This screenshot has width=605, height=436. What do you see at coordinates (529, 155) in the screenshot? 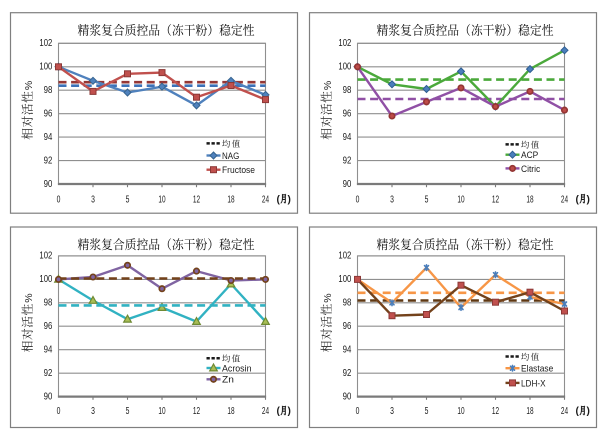
I see `svg-text: ACP` at bounding box center [529, 155].